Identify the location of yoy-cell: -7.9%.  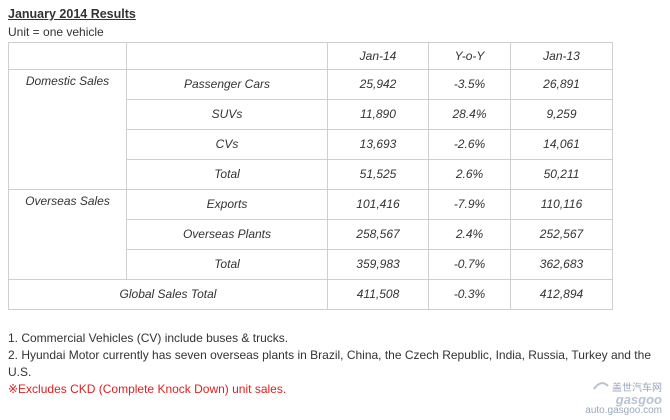
(469, 204).